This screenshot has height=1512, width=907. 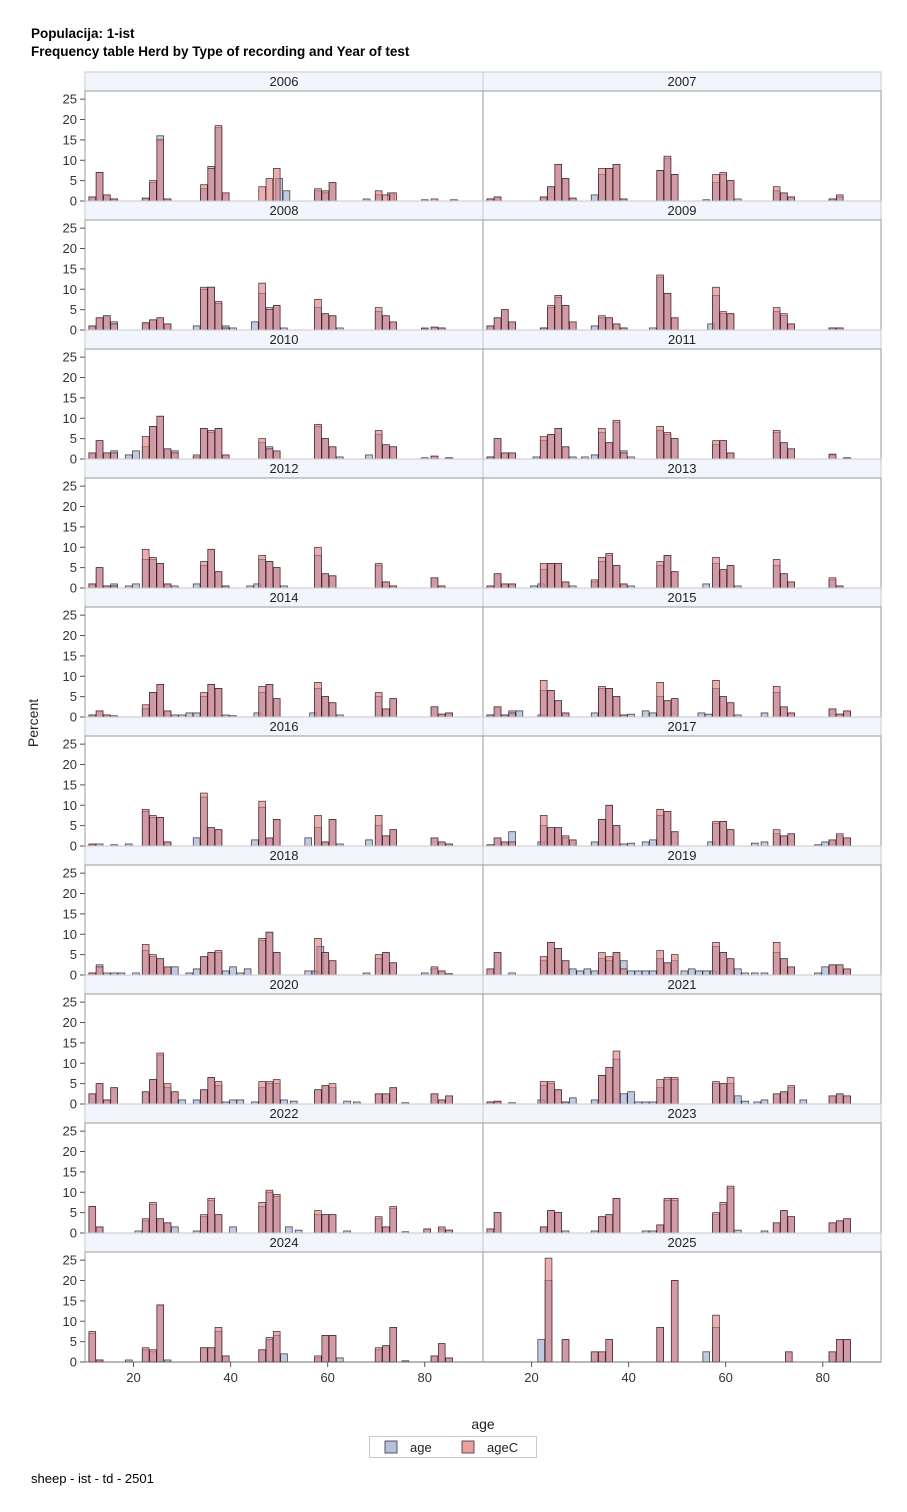 What do you see at coordinates (725, 1377) in the screenshot?
I see `x-tick-label: 60` at bounding box center [725, 1377].